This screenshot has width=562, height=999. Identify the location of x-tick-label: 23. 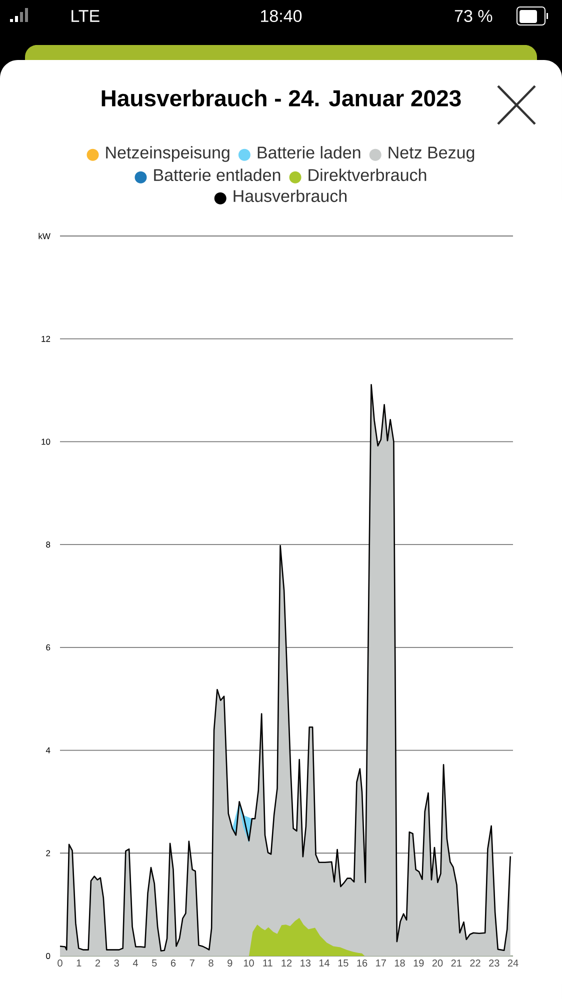
(494, 963).